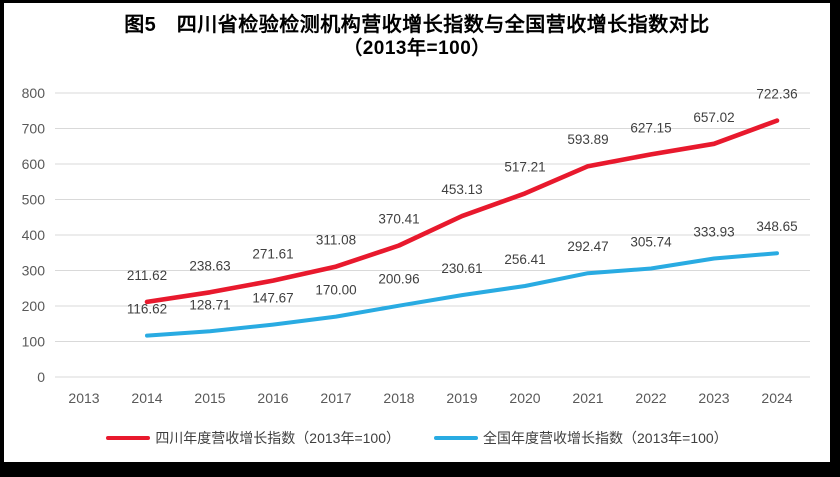 The width and height of the screenshot is (840, 477). Describe the element at coordinates (34, 200) in the screenshot. I see `y-axis-tick-label: 500` at that location.